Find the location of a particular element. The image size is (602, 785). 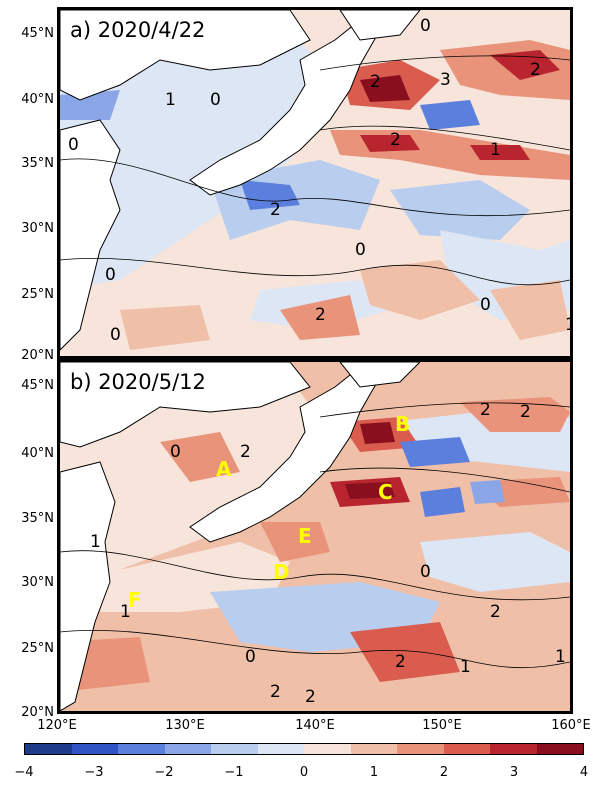

marker-C: C is located at coordinates (385, 492).